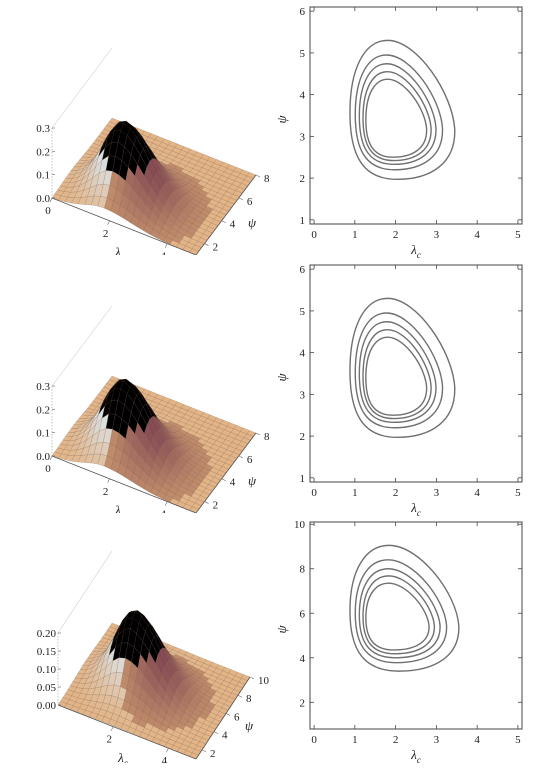 The width and height of the screenshot is (534, 768). I want to click on contour-plot: 0 1 2 3 4 5 2 4 6 8 10 ψ λc, so click(398, 642).